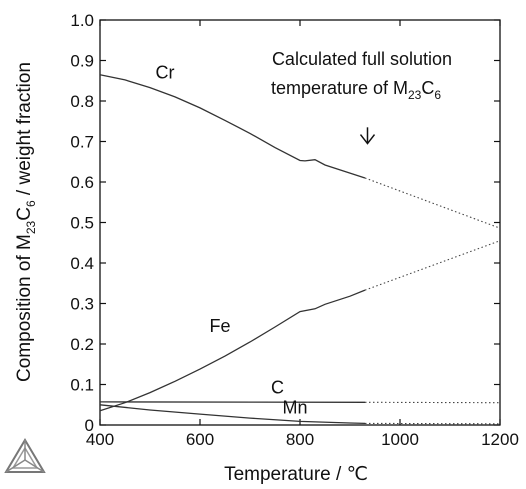 The image size is (526, 489). What do you see at coordinates (415, 95) in the screenshot?
I see `annotation-sub1: 23` at bounding box center [415, 95].